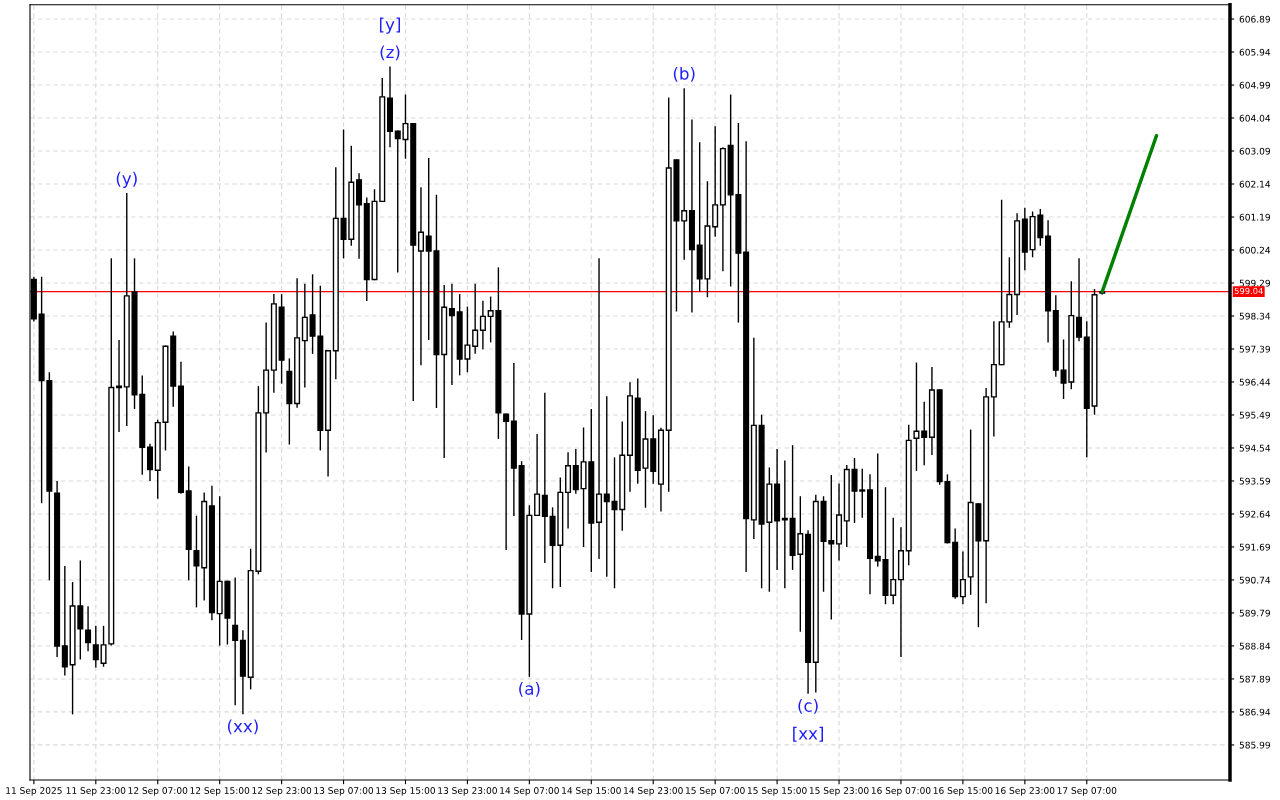 The height and width of the screenshot is (800, 1280). Describe the element at coordinates (1254, 415) in the screenshot. I see `y-tick-label: 595.49` at that location.